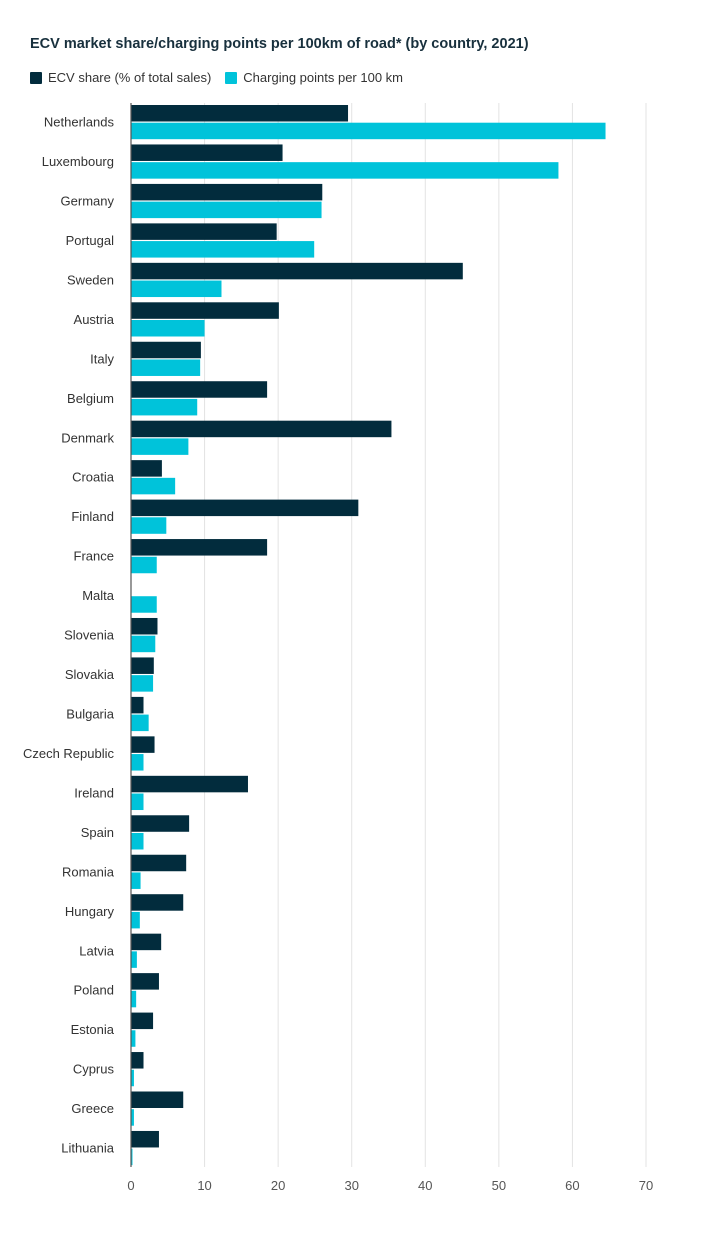 This screenshot has height=1253, width=713. What do you see at coordinates (130, 1185) in the screenshot?
I see `x-tick-label: 0` at bounding box center [130, 1185].